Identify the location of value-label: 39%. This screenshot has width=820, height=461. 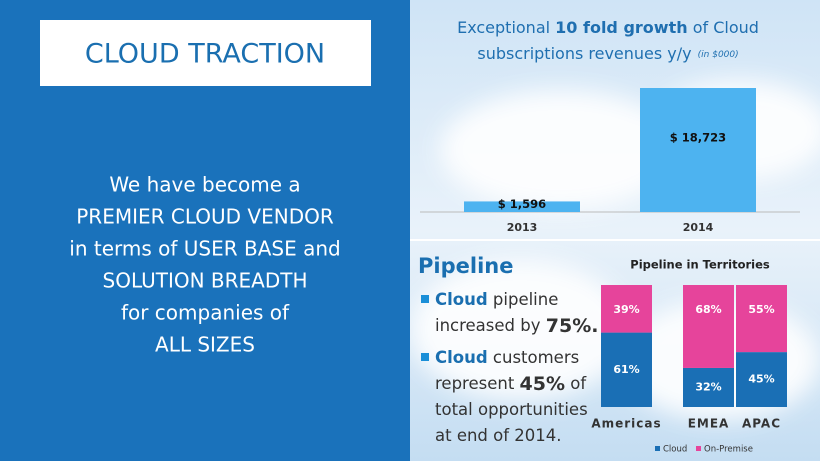
(626, 309).